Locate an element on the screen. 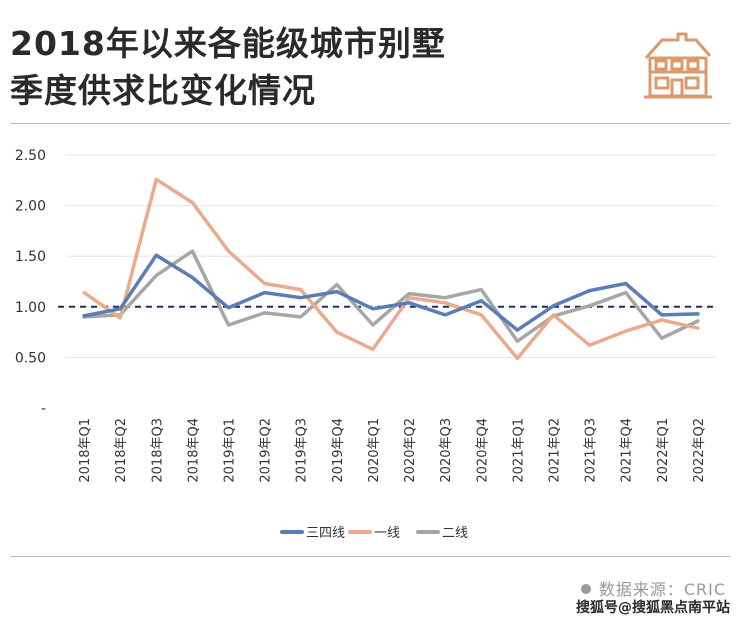  x-tick-label: 2019年Q2 is located at coordinates (266, 450).